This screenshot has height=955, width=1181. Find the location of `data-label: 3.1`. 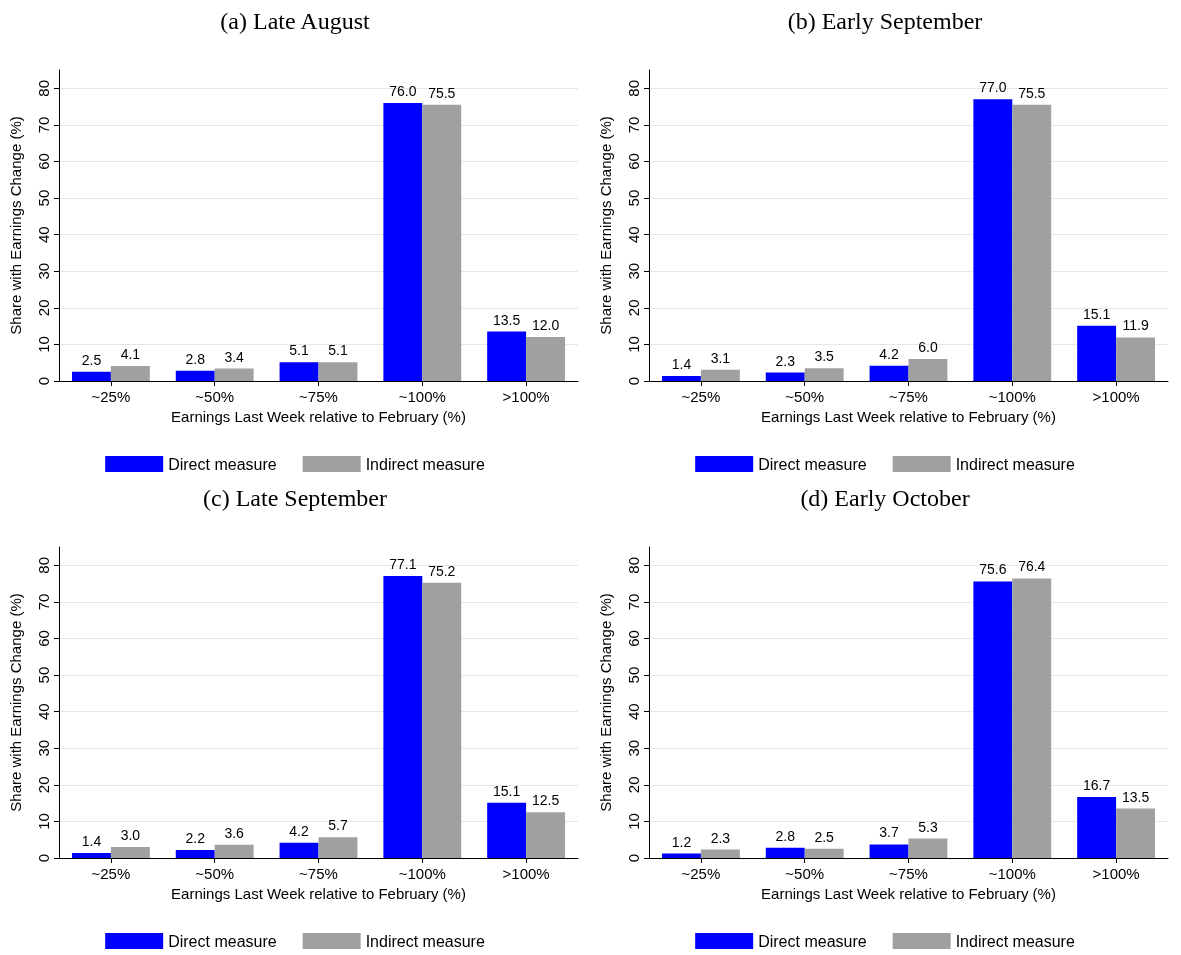

data-label: 3.1 is located at coordinates (720, 357).